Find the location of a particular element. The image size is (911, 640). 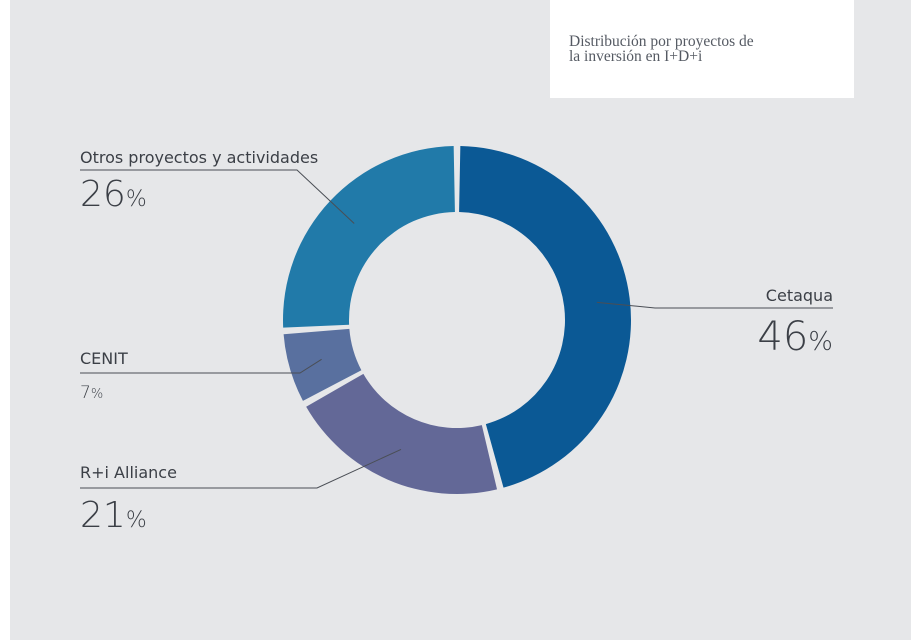

slice-label: Cetaqua is located at coordinates (799, 295).